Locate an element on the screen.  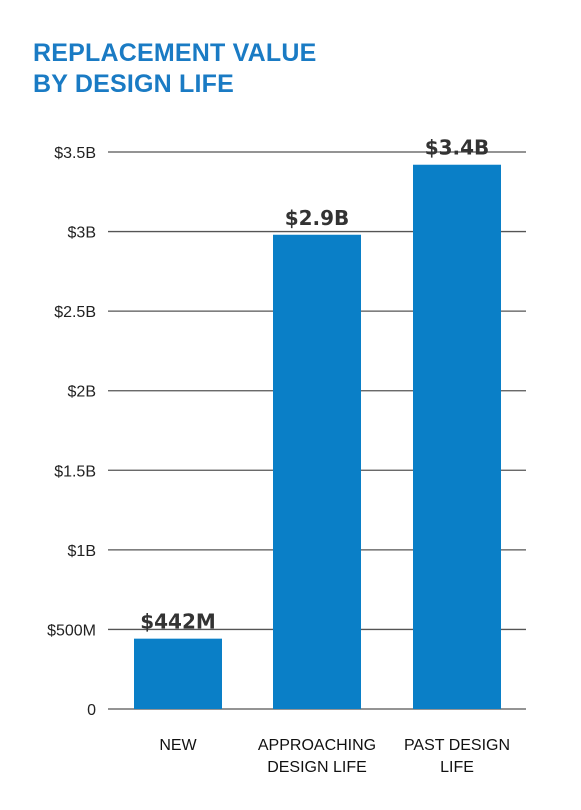
x-tick-label: PAST DESIGN is located at coordinates (457, 745).